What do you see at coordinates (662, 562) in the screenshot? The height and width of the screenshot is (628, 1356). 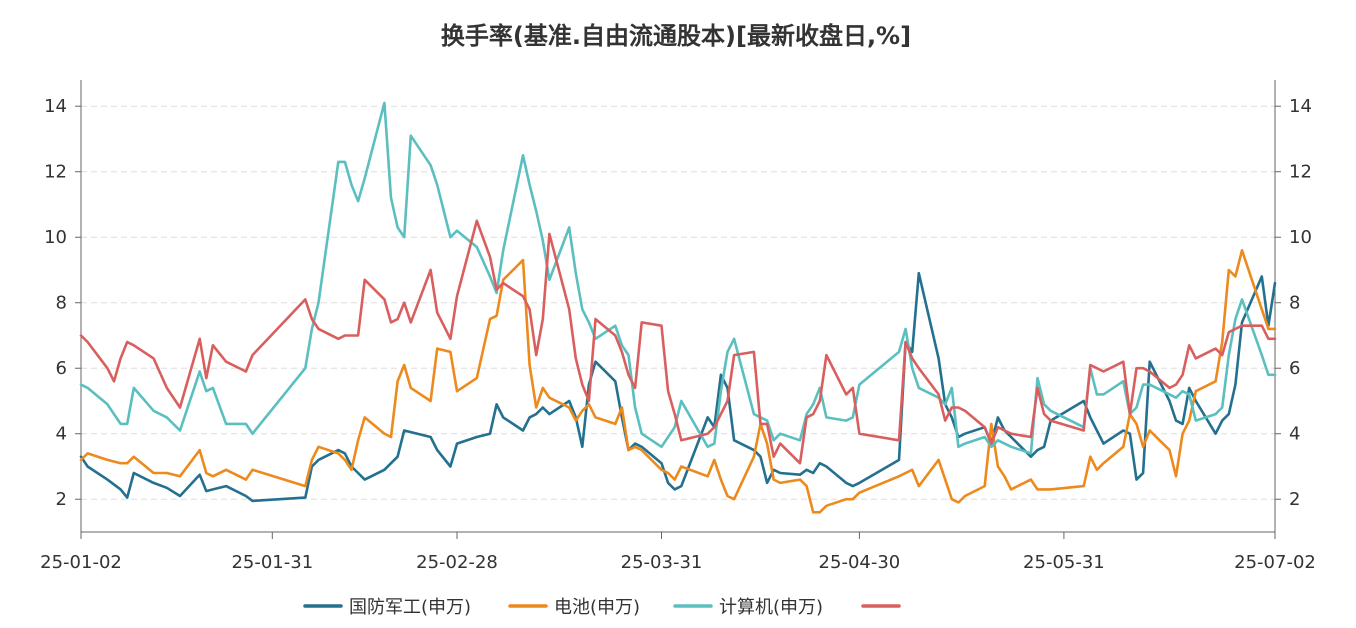 I see `x-tick-label: 25-03-31` at bounding box center [662, 562].